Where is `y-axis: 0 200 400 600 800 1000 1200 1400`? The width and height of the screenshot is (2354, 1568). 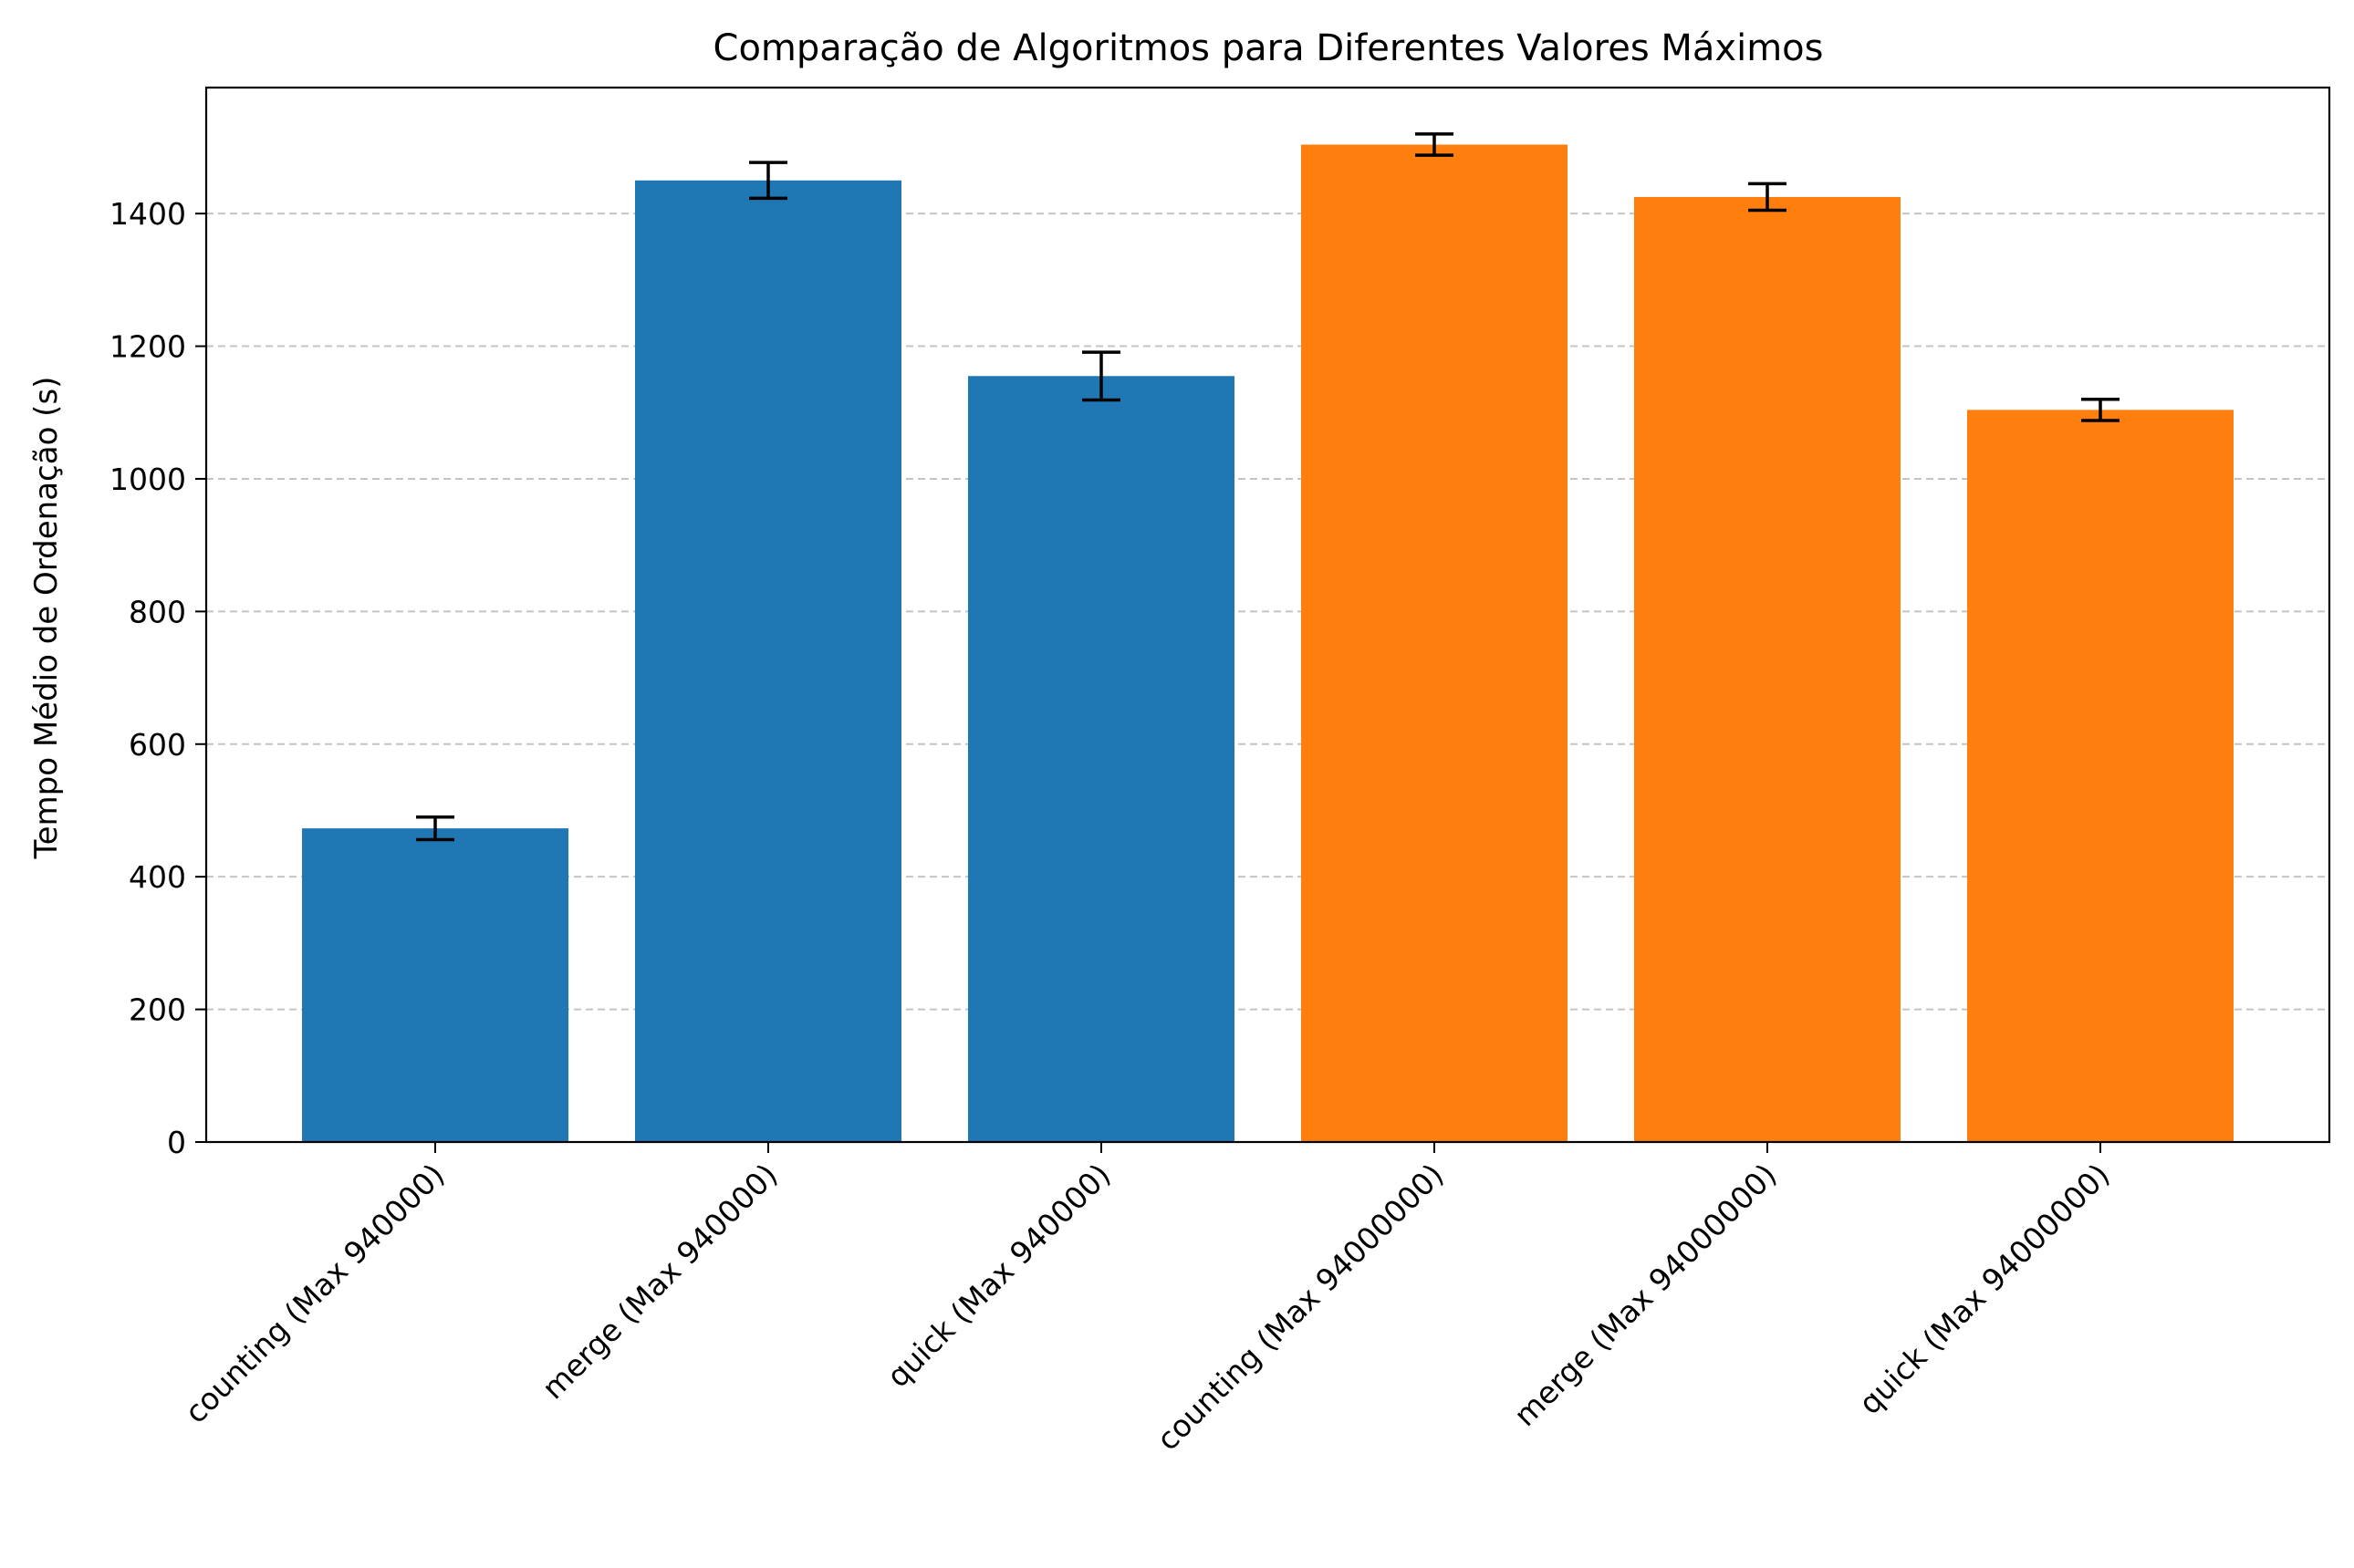 y-axis: 0 200 400 600 800 1000 1200 1400 is located at coordinates (158, 678).